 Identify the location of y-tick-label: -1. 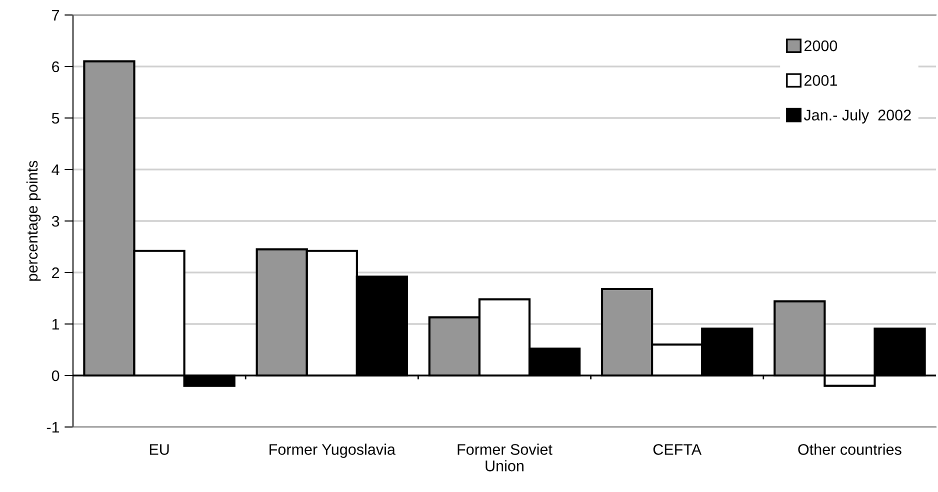
(53, 427).